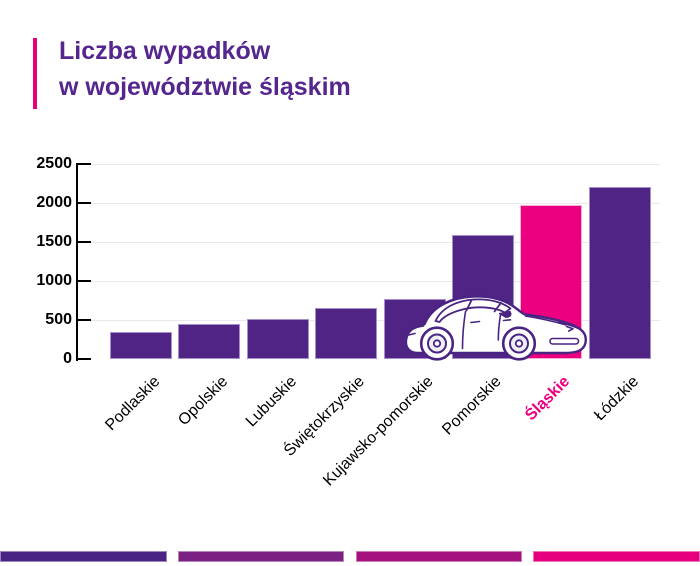  I want to click on bar-lubuskie, so click(277, 339).